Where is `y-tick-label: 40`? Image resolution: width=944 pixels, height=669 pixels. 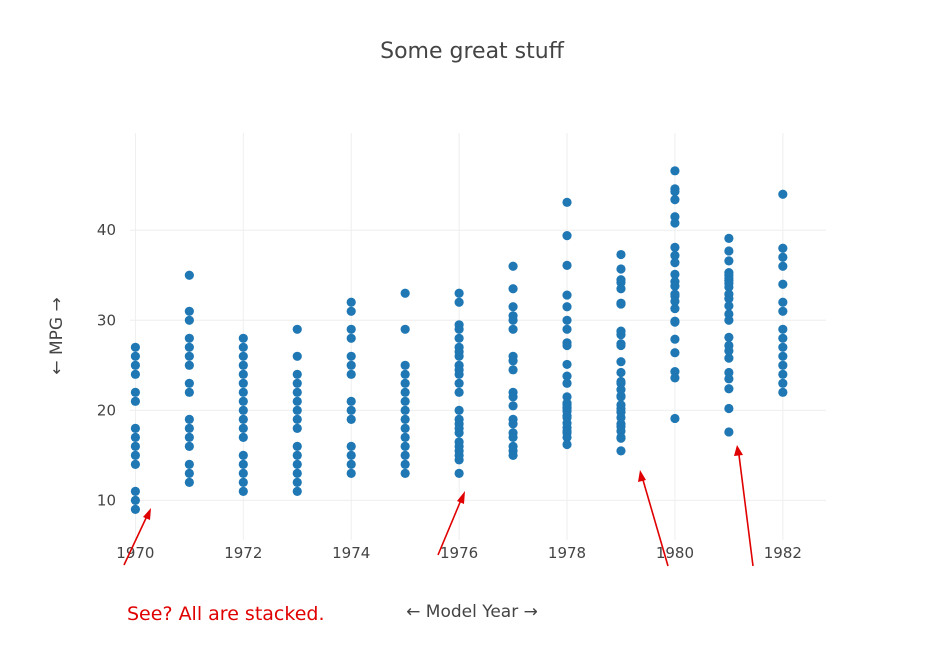 y-tick-label: 40 is located at coordinates (106, 230).